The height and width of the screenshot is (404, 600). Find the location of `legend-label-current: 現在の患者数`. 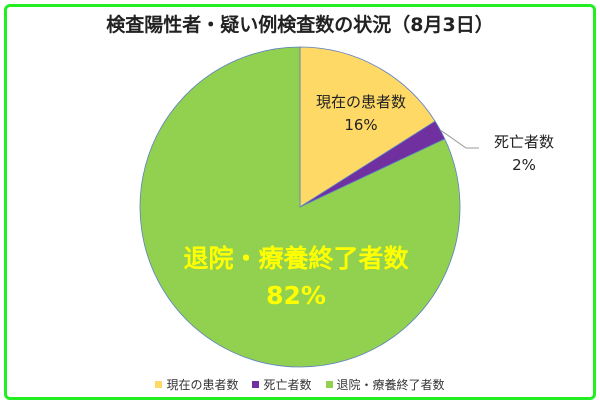

legend-label-current: 現在の患者数 is located at coordinates (202, 385).